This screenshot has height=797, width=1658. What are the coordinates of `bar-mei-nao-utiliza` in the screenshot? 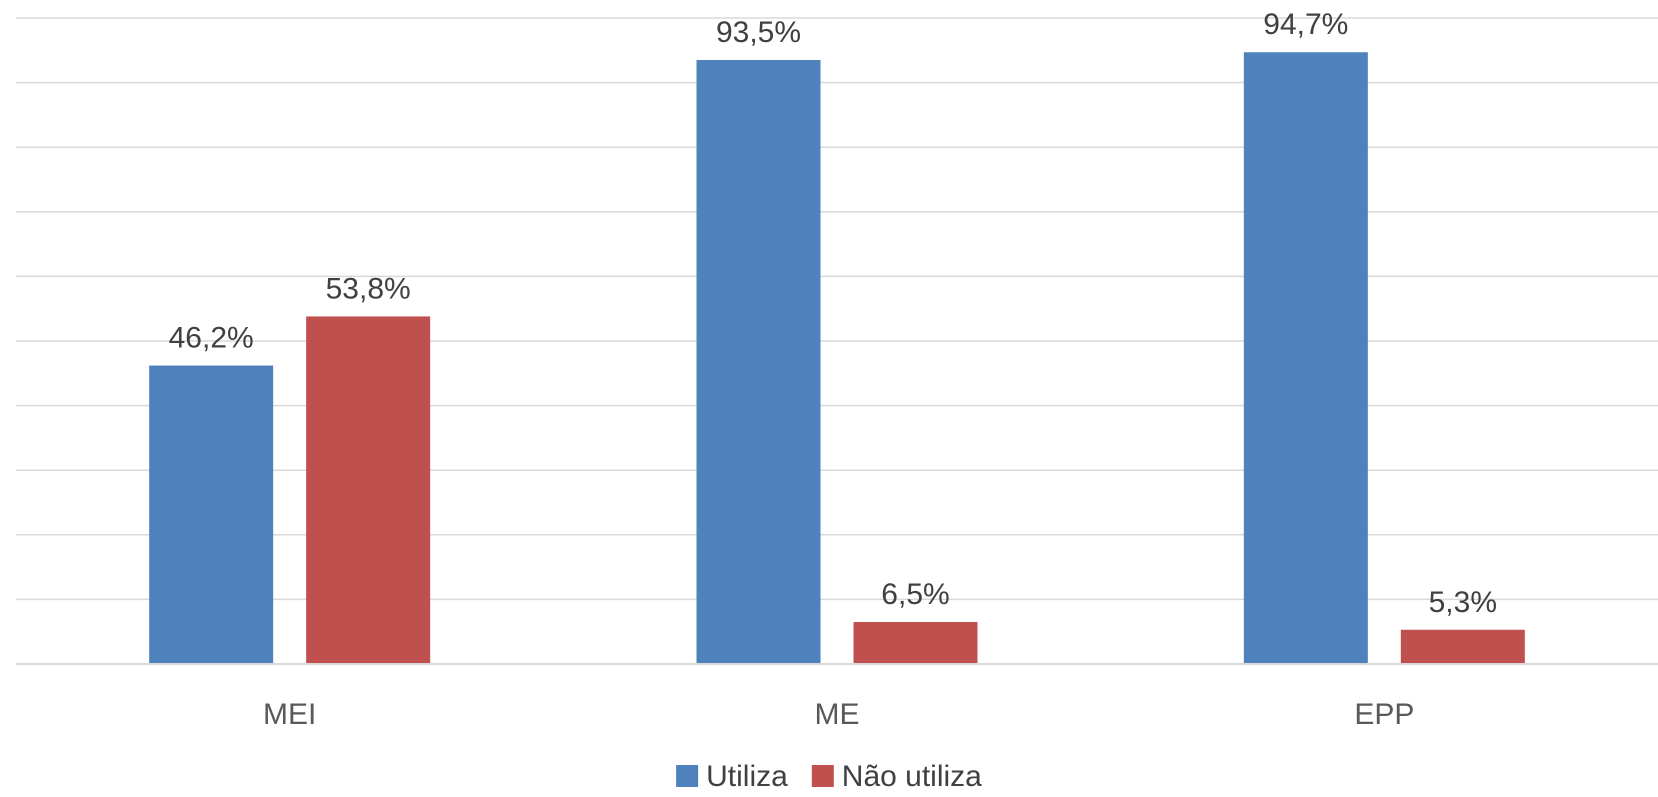 It's located at (368, 490).